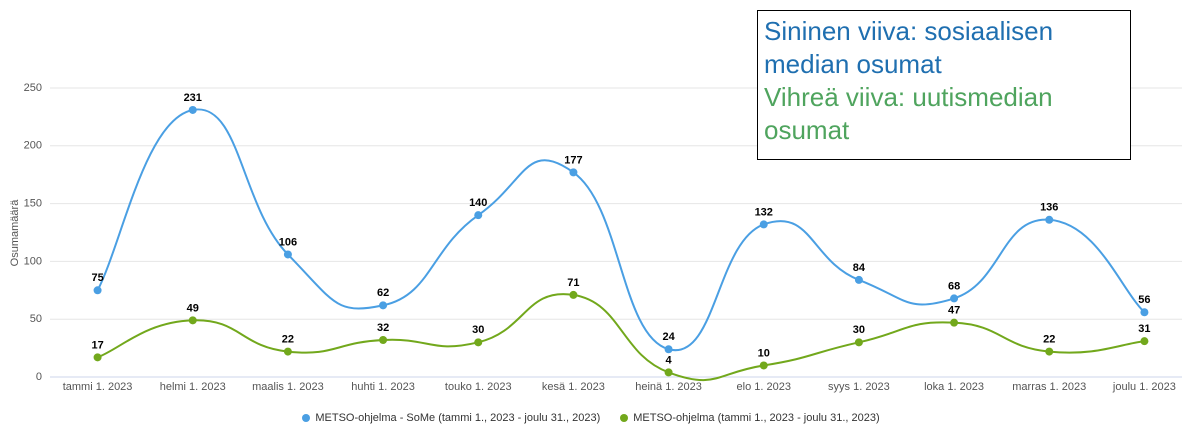  I want to click on y-tick-label: 50, so click(36, 319).